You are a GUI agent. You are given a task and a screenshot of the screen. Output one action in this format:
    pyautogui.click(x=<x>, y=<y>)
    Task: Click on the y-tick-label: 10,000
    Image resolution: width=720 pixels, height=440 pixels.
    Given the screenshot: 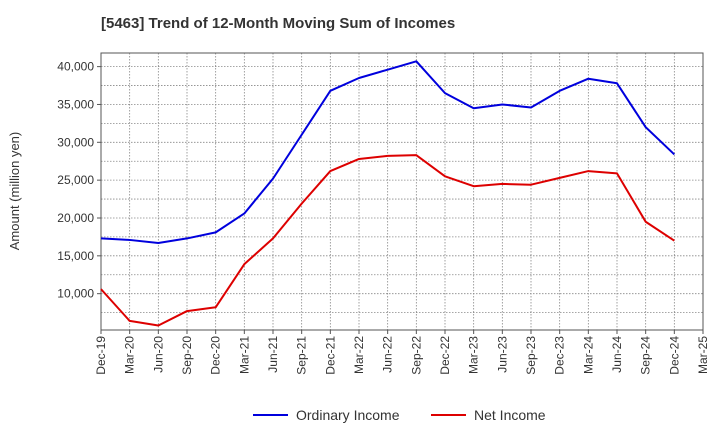 What is the action you would take?
    pyautogui.click(x=75, y=294)
    